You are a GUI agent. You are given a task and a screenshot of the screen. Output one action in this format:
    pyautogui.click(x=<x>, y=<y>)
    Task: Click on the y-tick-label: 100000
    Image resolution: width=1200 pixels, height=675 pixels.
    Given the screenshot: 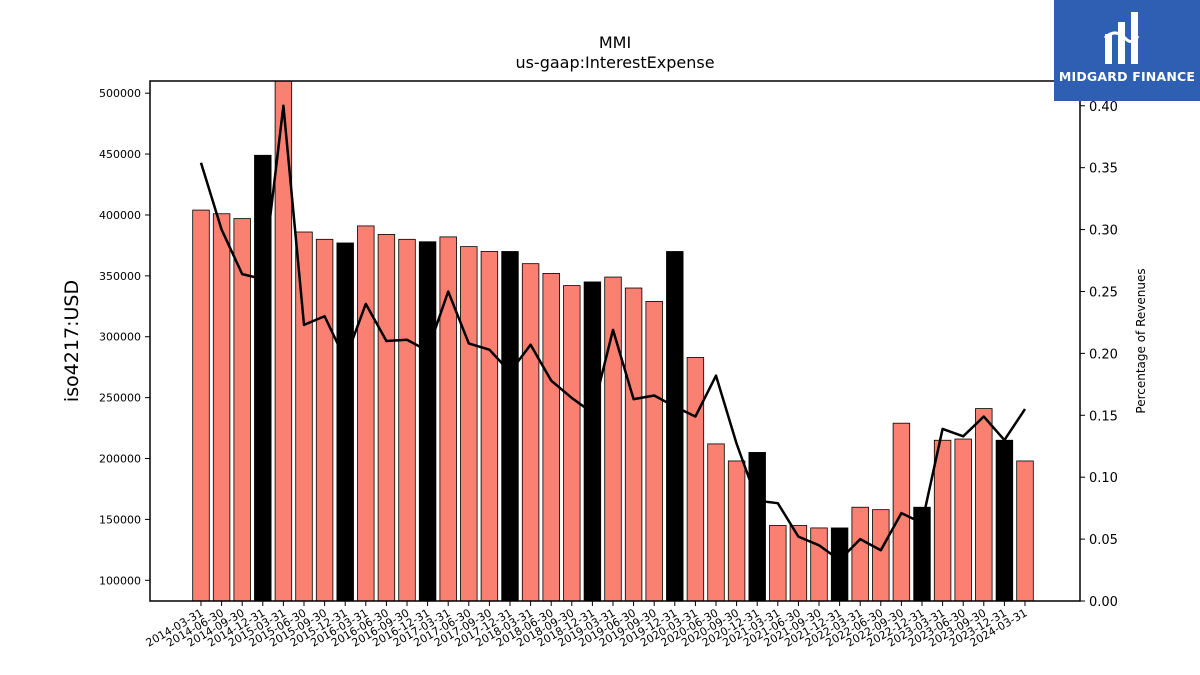 What is the action you would take?
    pyautogui.click(x=120, y=580)
    